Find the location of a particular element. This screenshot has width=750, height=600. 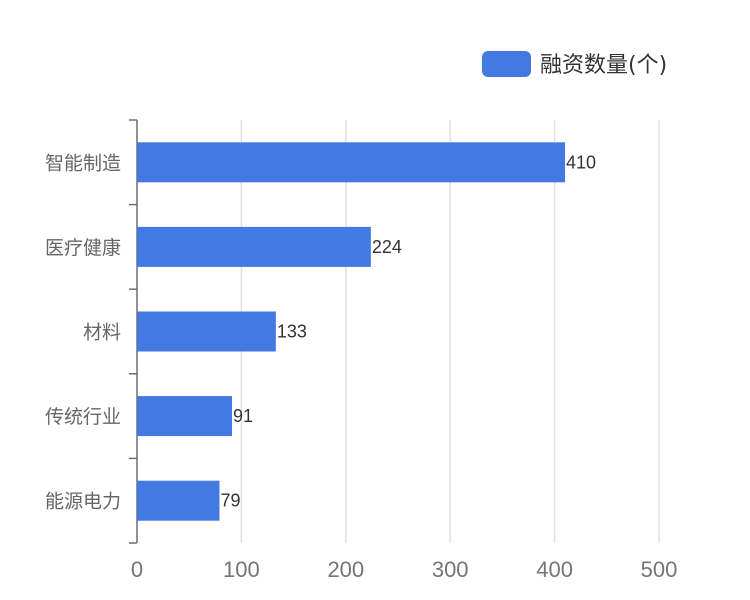

legend-label: 融资数量(个) is located at coordinates (603, 65).